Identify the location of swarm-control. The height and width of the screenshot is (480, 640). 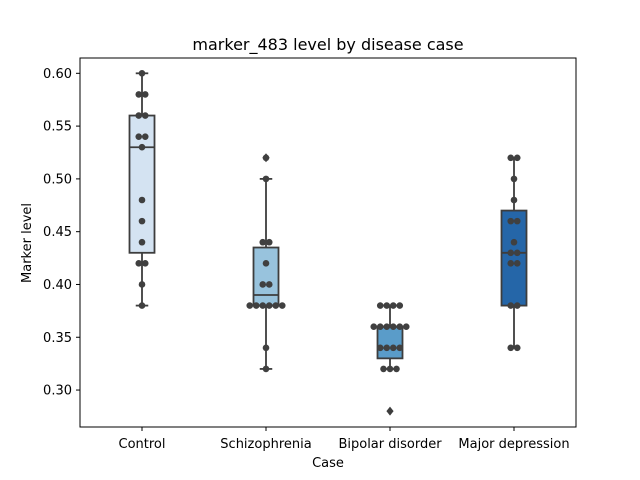
(142, 189).